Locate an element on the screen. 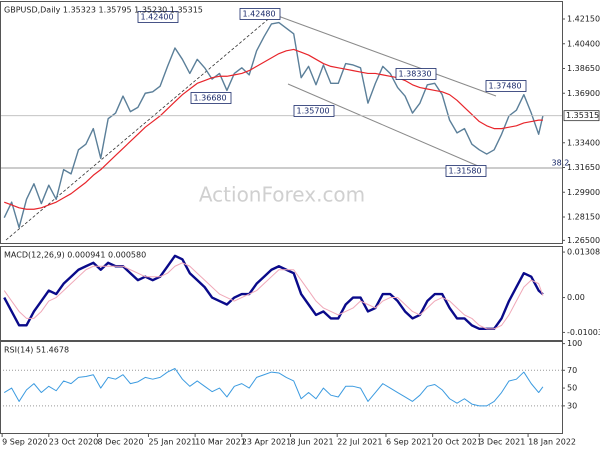  y-tick-label: 100 is located at coordinates (574, 343).